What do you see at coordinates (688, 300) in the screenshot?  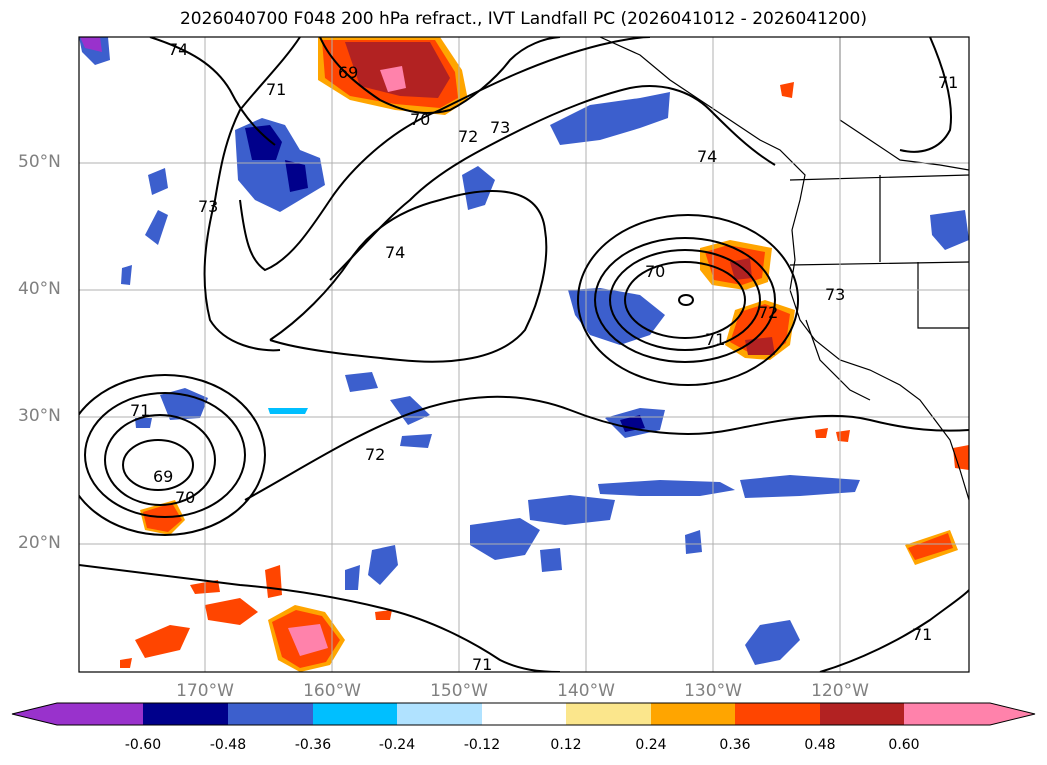 I see `low-contours-east` at bounding box center [688, 300].